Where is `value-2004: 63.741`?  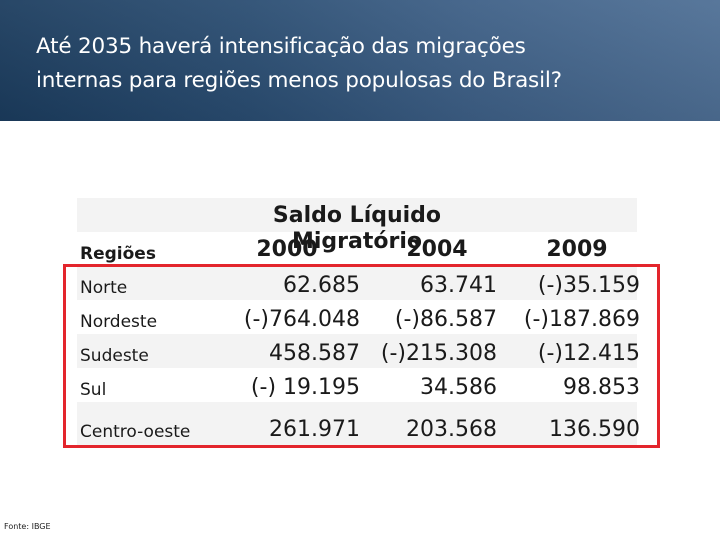 value-2004: 63.741 is located at coordinates (458, 285).